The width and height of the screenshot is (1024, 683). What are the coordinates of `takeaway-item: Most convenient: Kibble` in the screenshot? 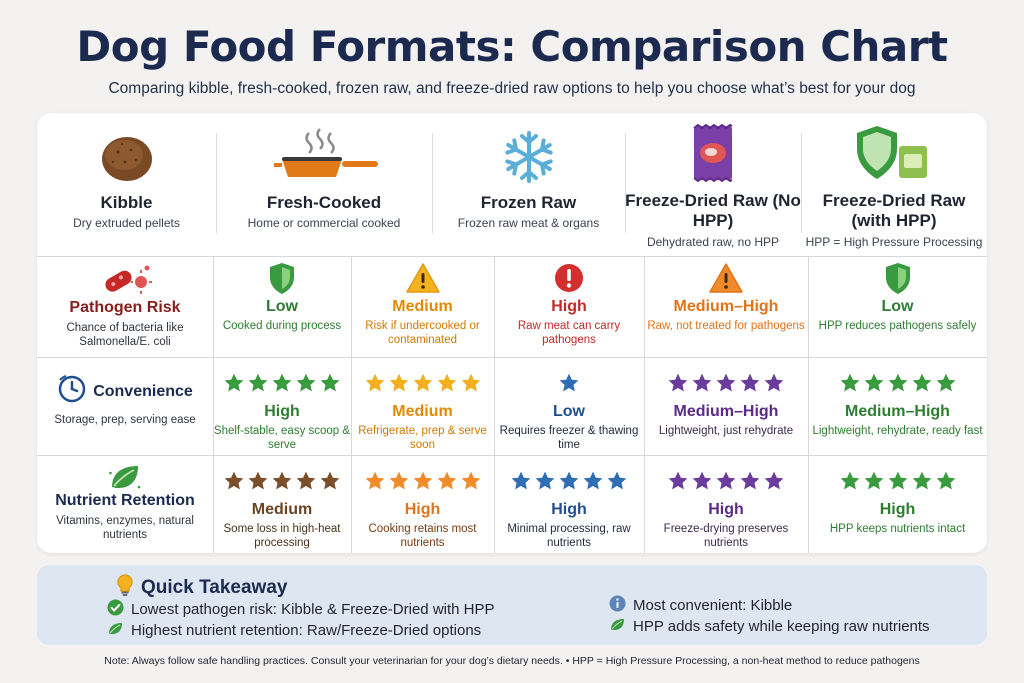 It's located at (700, 605).